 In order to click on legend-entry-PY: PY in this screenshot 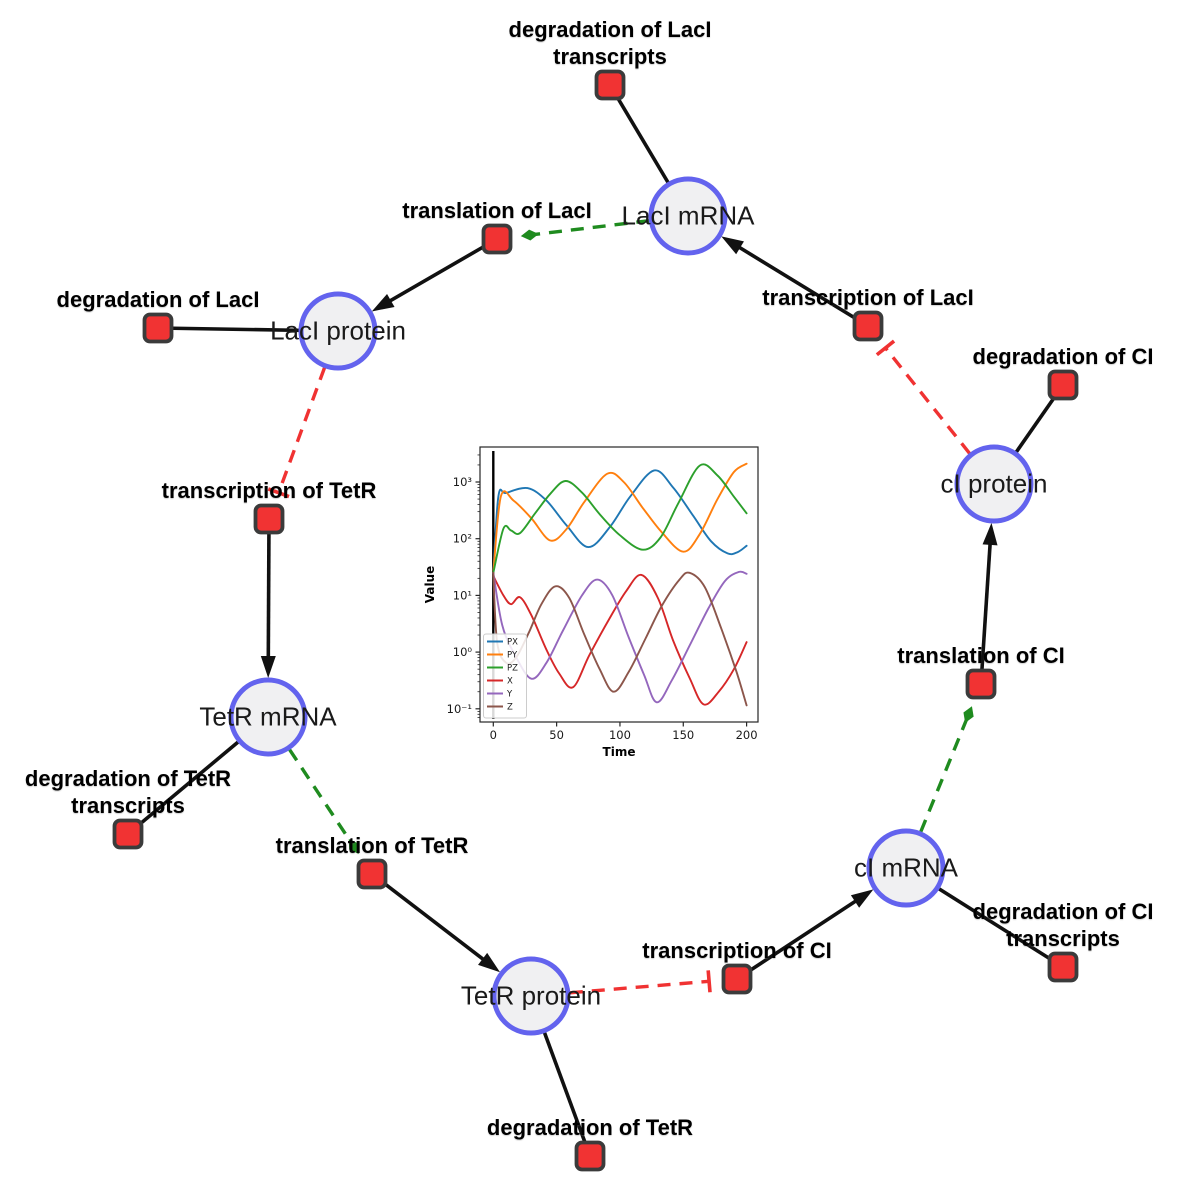, I will do `click(512, 656)`.